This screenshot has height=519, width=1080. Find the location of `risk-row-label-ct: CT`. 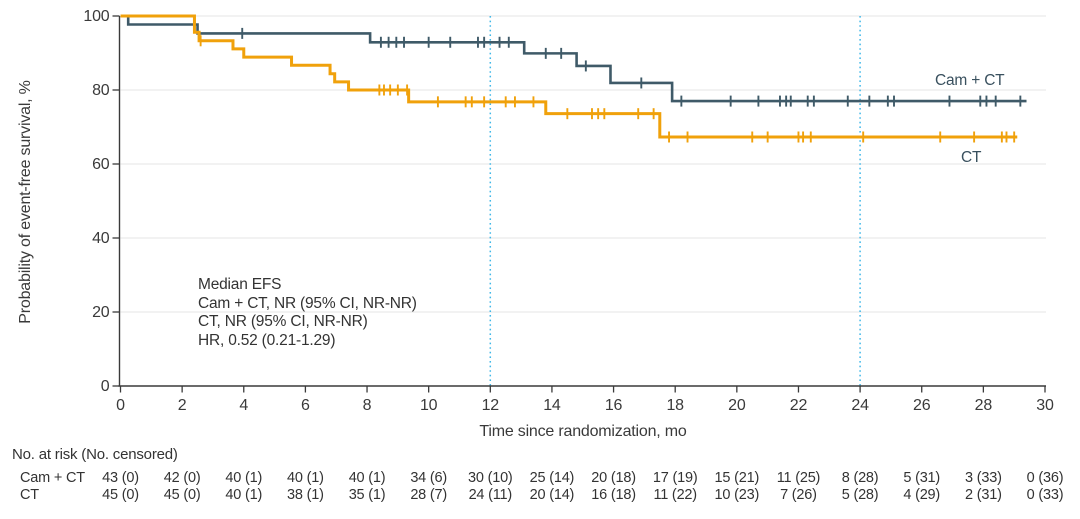

risk-row-label-ct: CT is located at coordinates (29, 495).